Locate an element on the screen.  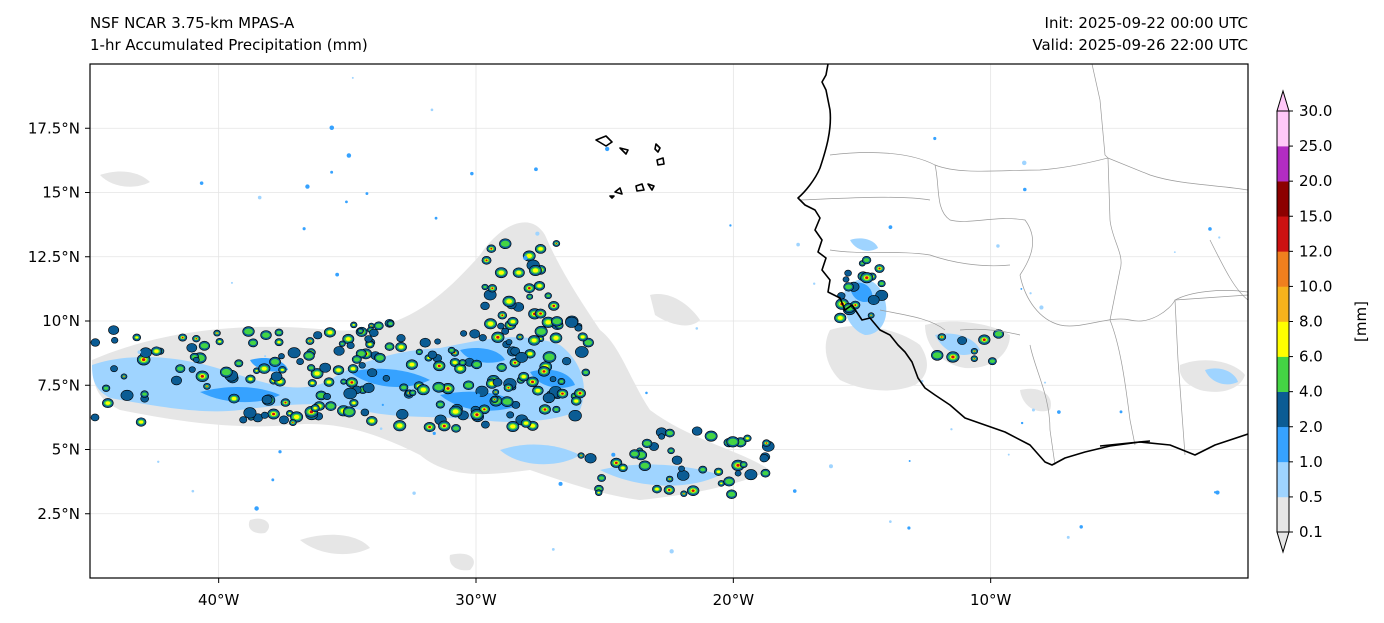
lat-tick-label: 10°N is located at coordinates (61, 321).